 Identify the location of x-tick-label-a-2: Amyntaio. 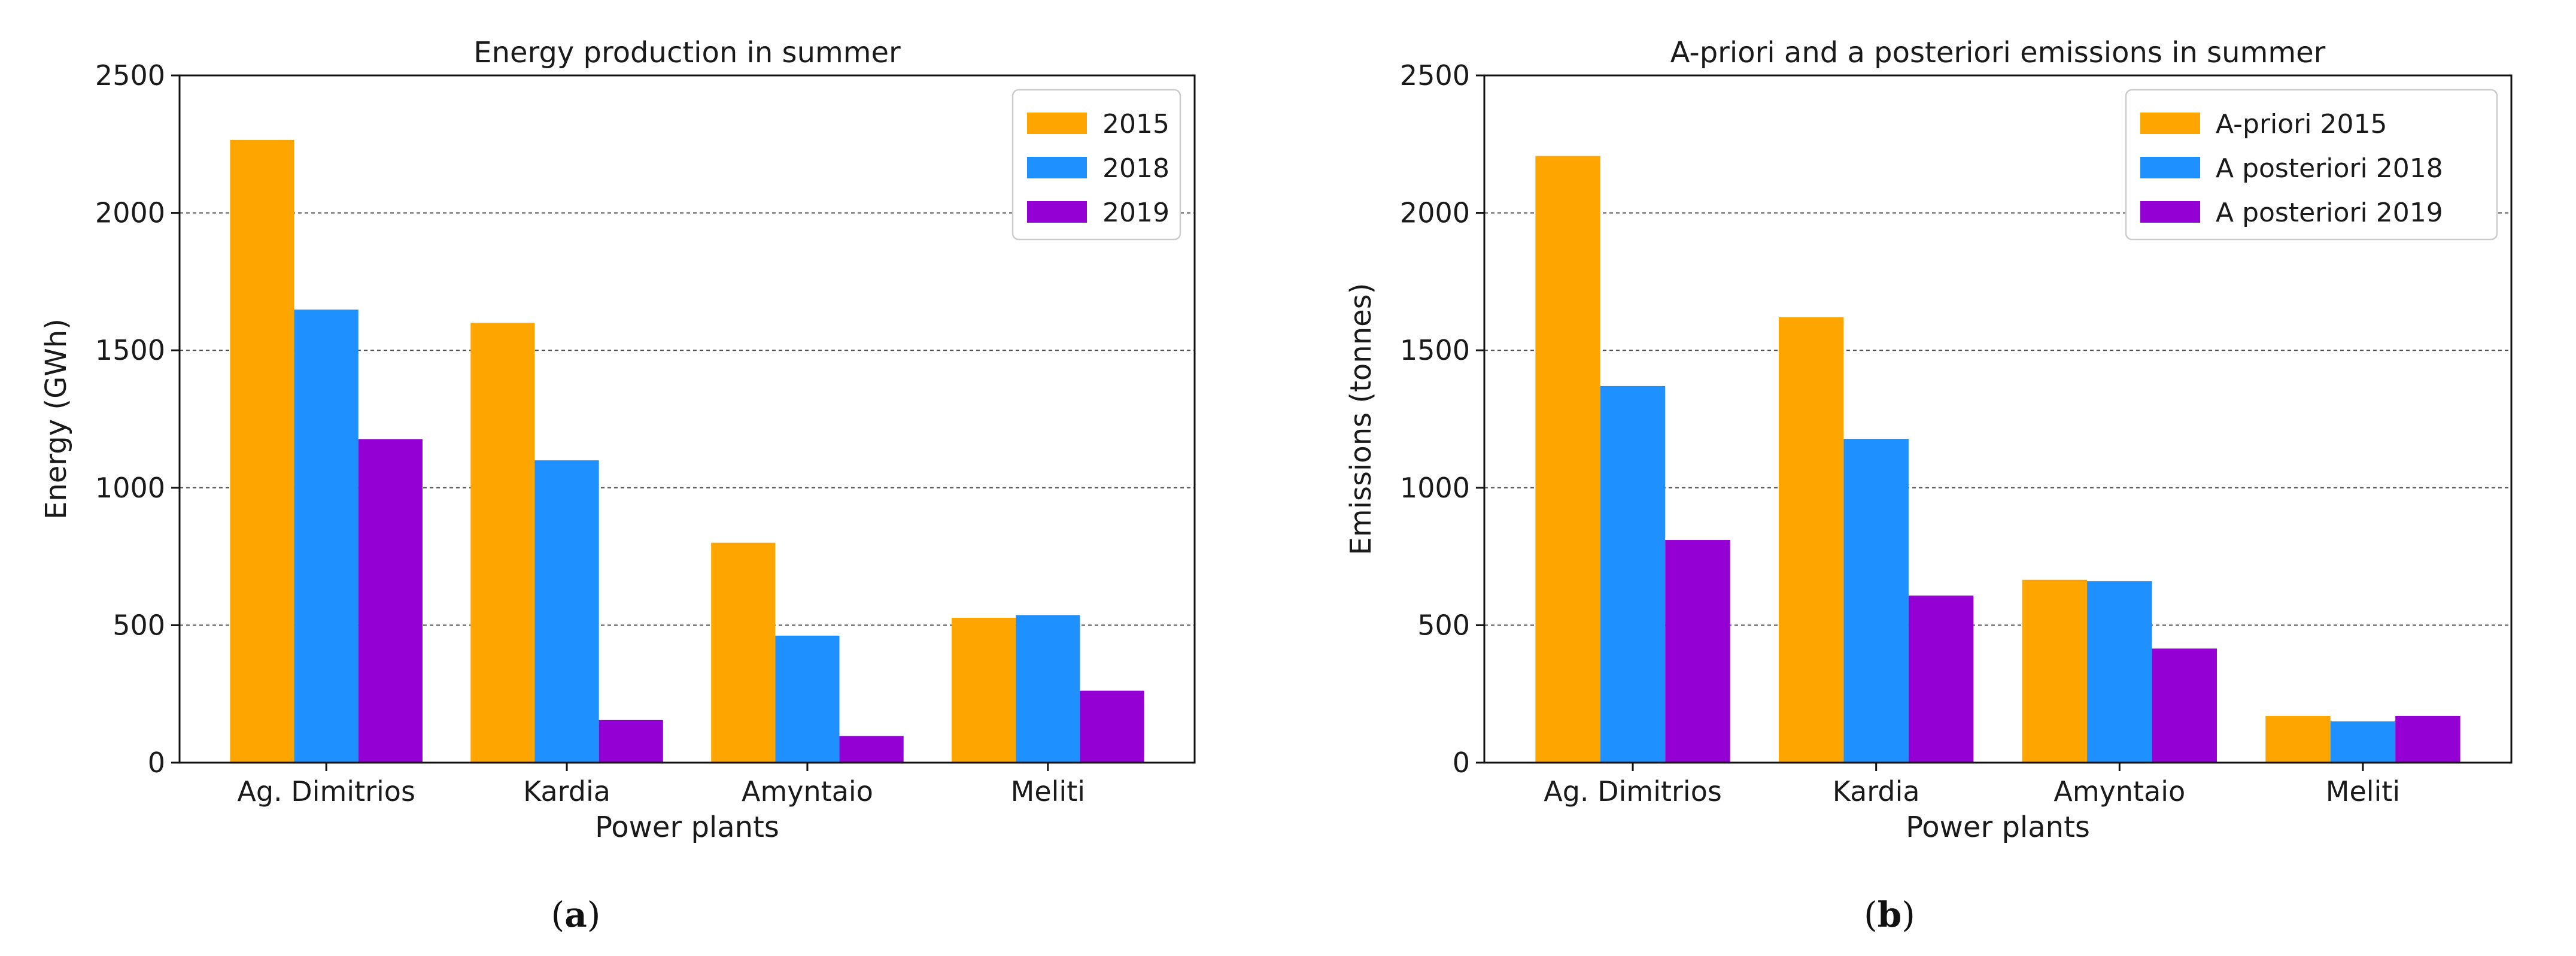
(807, 791).